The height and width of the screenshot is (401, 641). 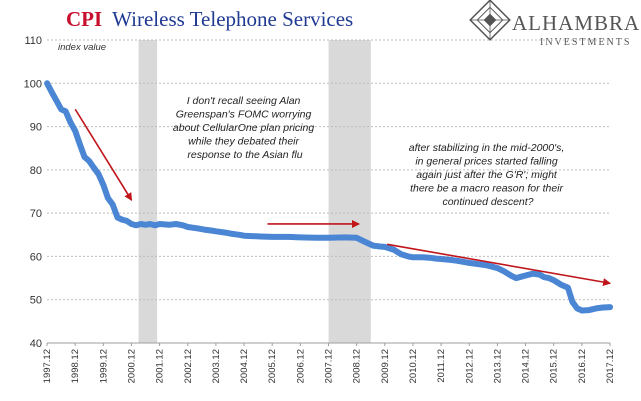 What do you see at coordinates (582, 366) in the screenshot?
I see `x-tick-label: 2016.12` at bounding box center [582, 366].